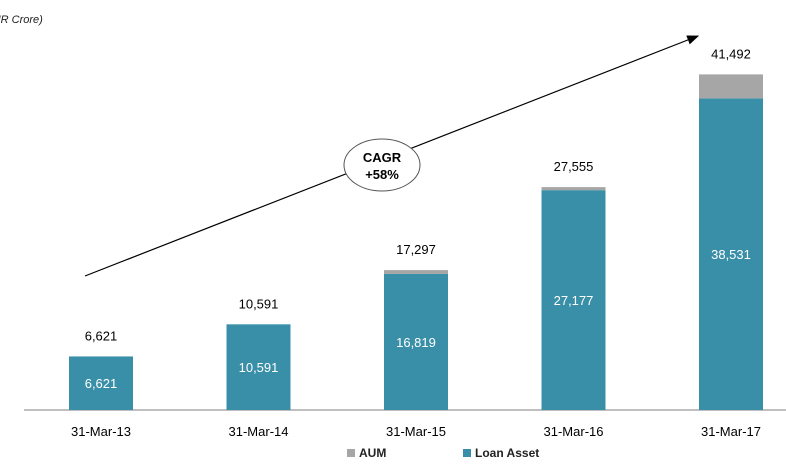 This screenshot has width=786, height=470. What do you see at coordinates (382, 157) in the screenshot?
I see `cagr-label: CAGR` at bounding box center [382, 157].